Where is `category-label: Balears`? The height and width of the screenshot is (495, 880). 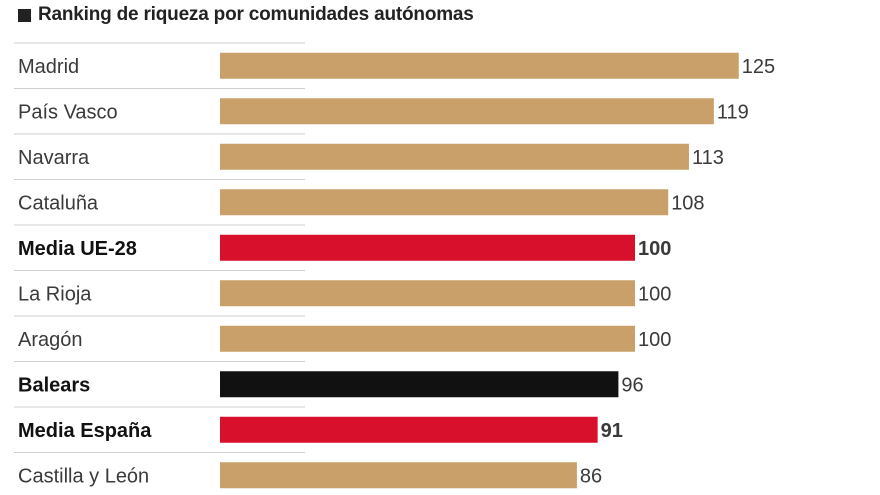 category-label: Balears is located at coordinates (54, 385).